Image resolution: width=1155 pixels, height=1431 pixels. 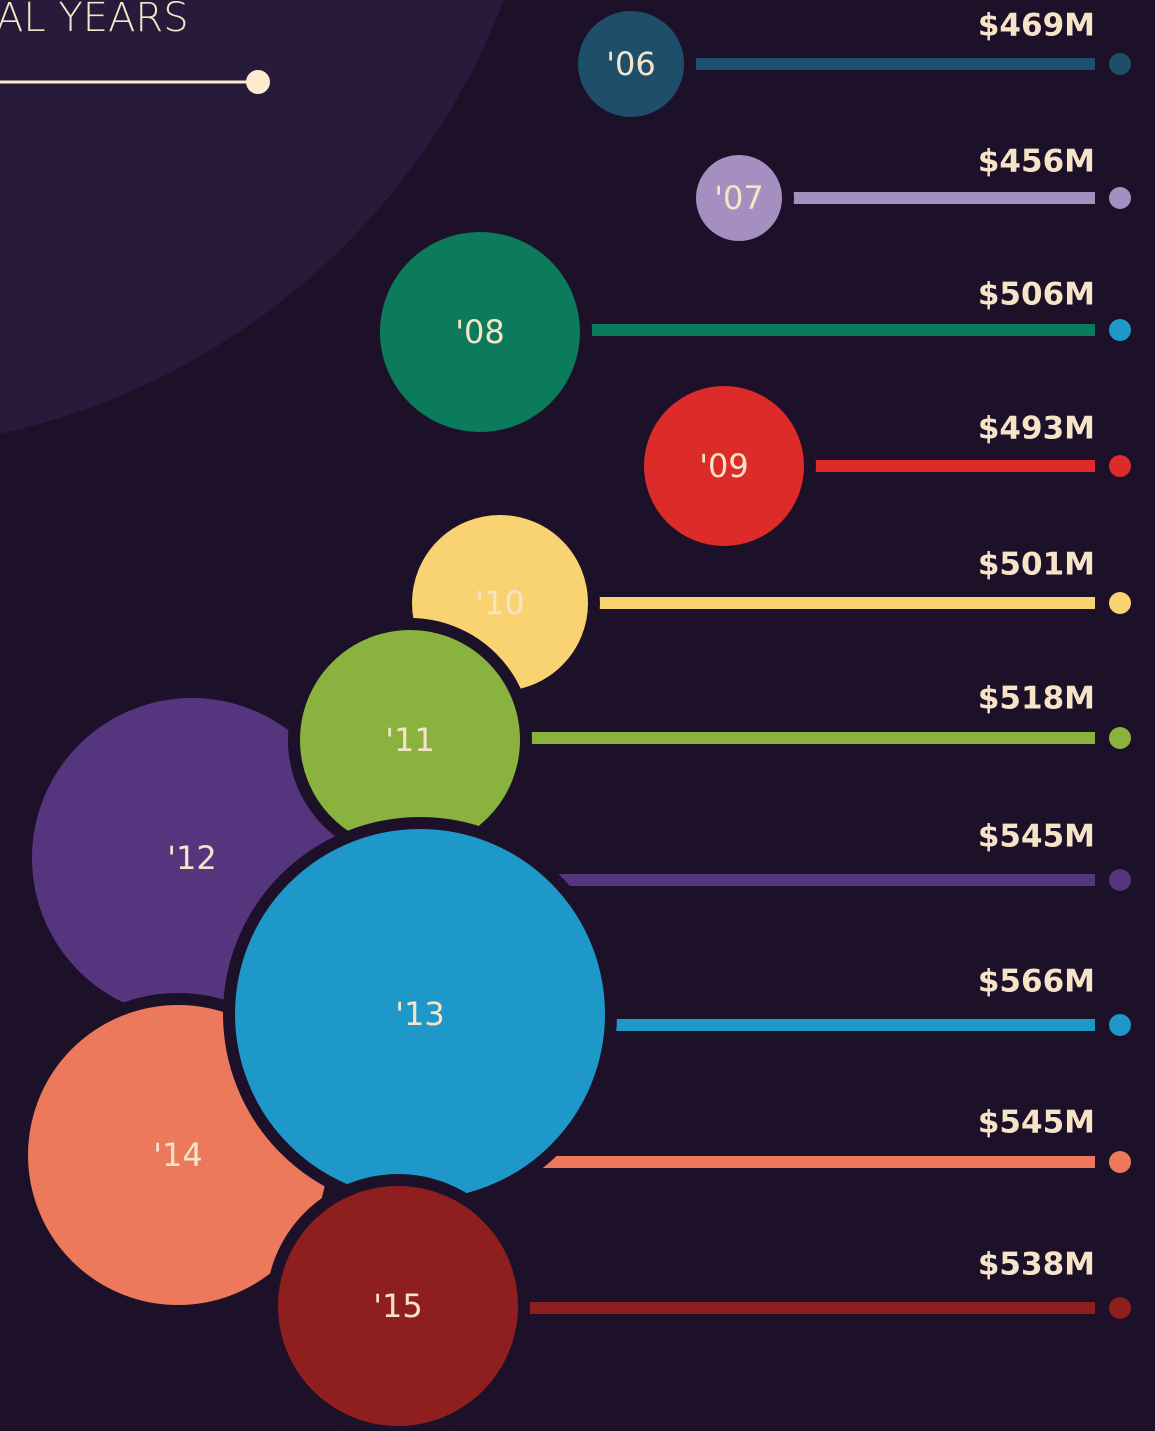 What do you see at coordinates (1036, 26) in the screenshot?
I see `amount-label: $469M` at bounding box center [1036, 26].